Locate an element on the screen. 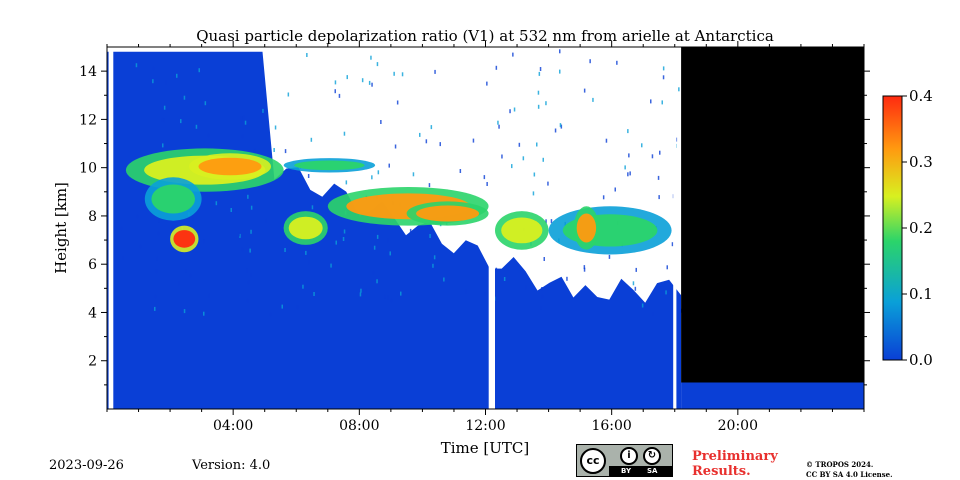  cc-badge-strip: BY SA is located at coordinates (640, 471).